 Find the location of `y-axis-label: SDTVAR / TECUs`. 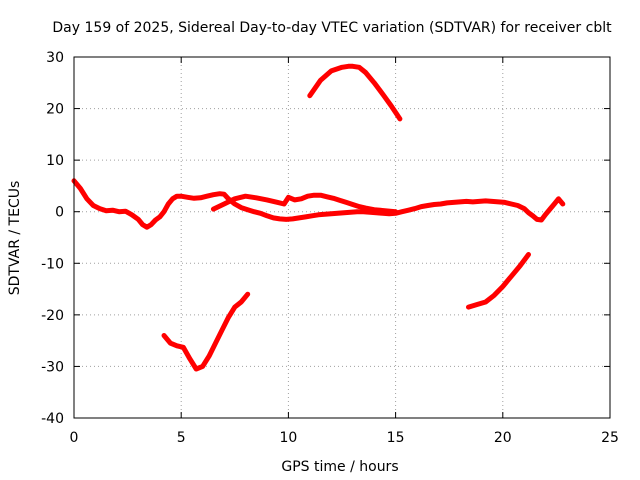

y-axis-label: SDTVAR / TECUs is located at coordinates (15, 238).